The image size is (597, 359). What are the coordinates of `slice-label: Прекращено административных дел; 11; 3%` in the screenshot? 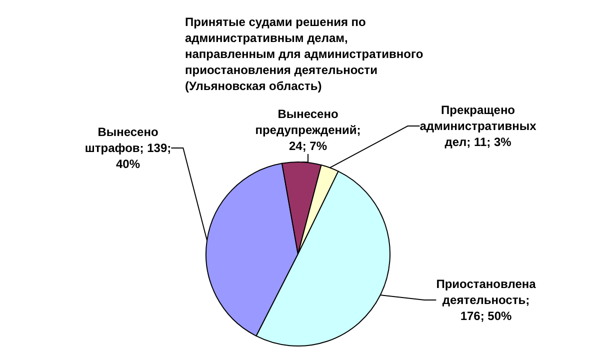 It's located at (478, 126).